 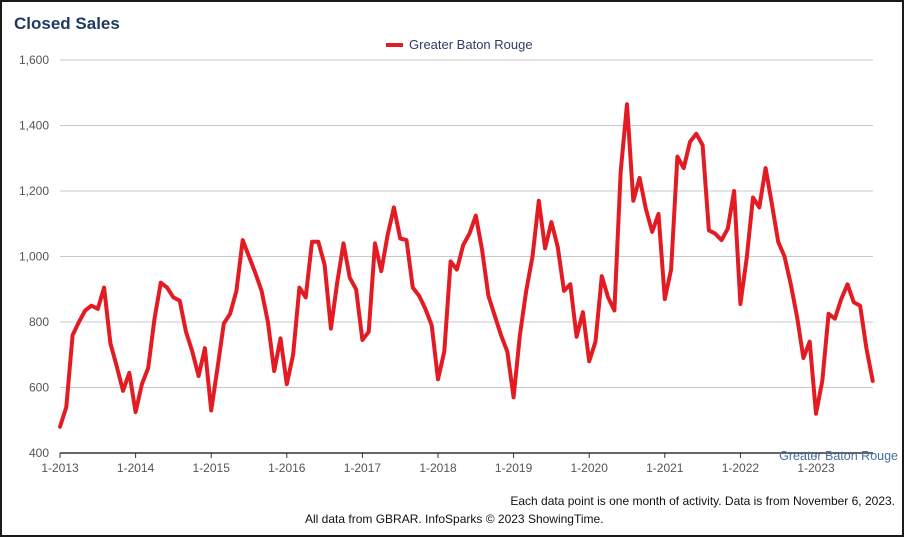 I want to click on legend: Greater Baton Rouge, so click(x=459, y=44).